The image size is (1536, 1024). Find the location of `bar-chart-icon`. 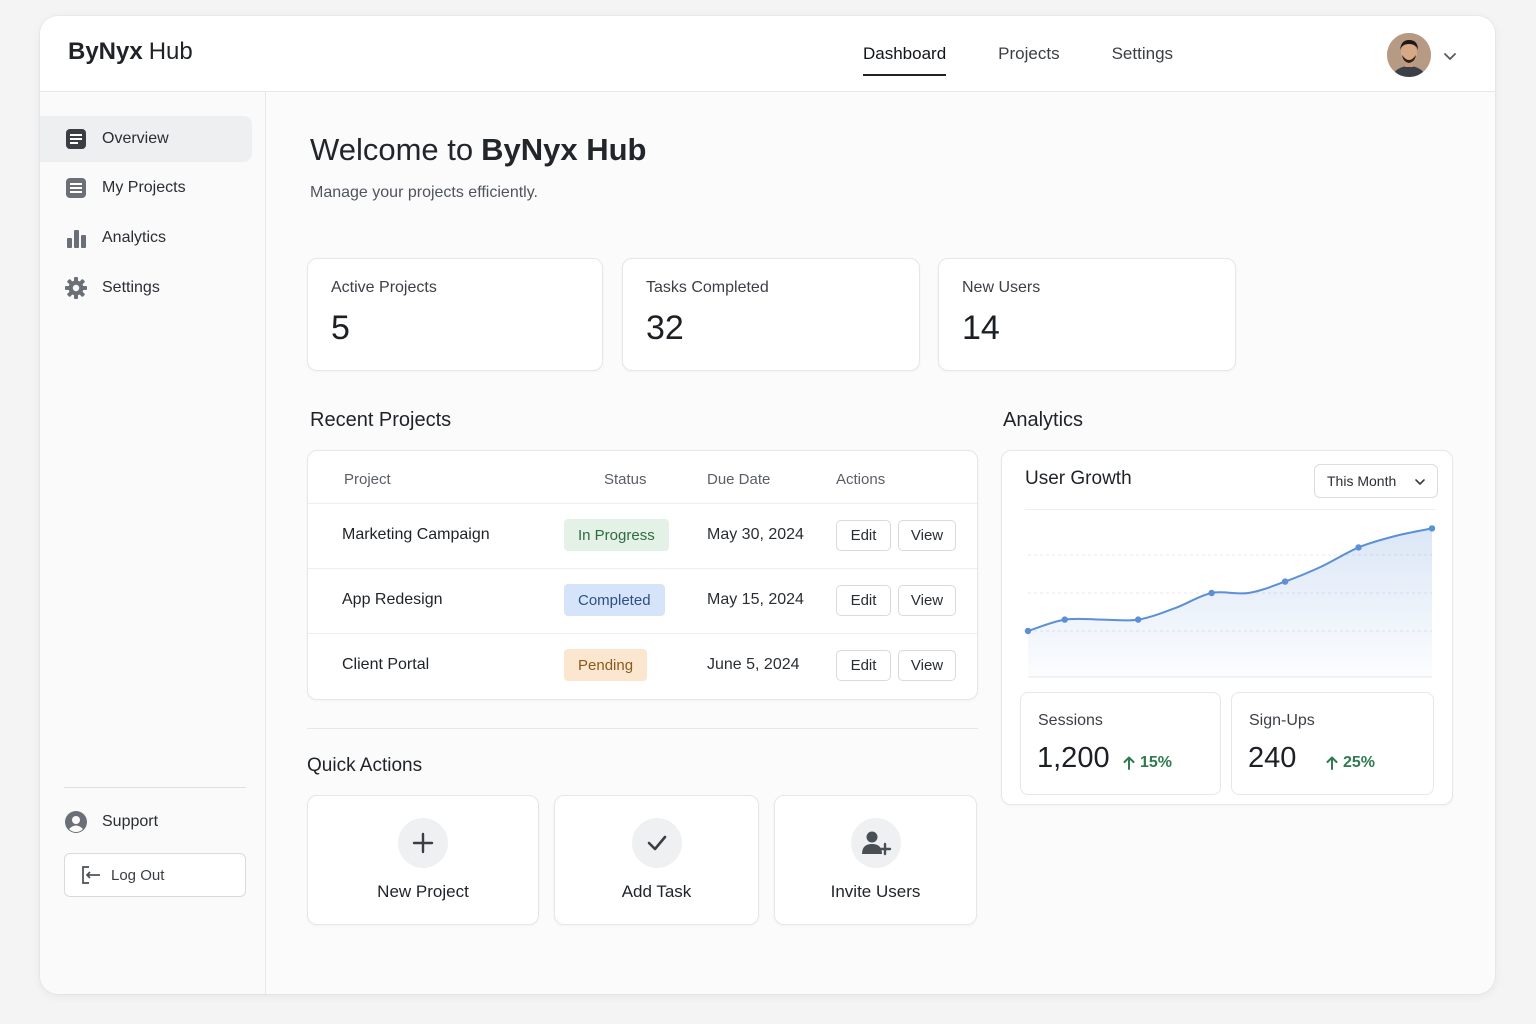

bar-chart-icon is located at coordinates (76, 238).